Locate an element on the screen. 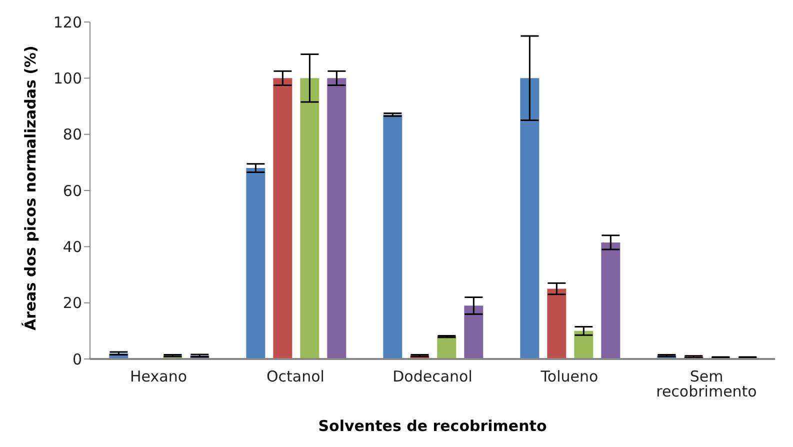  y-tick-label: 40 is located at coordinates (72, 247).